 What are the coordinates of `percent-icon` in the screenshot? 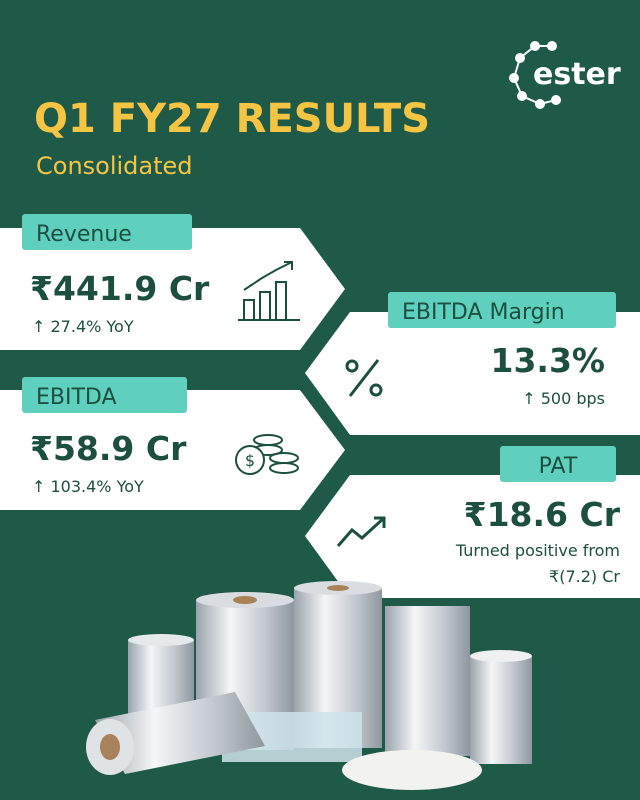 It's located at (364, 378).